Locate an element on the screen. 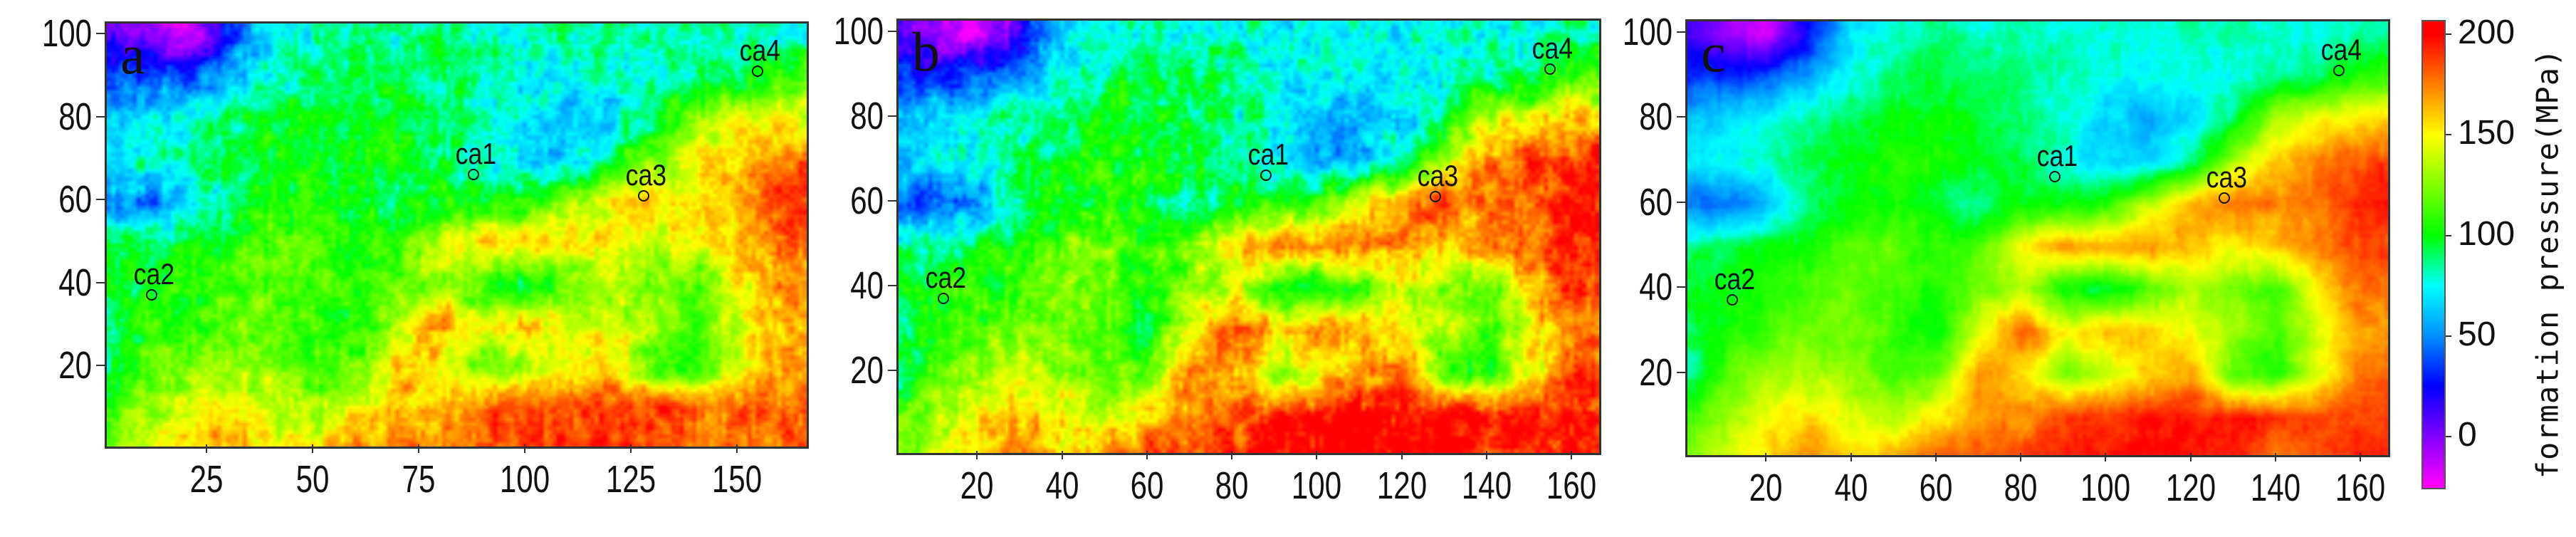 This screenshot has width=2576, height=537. panel-label: c is located at coordinates (1713, 52).